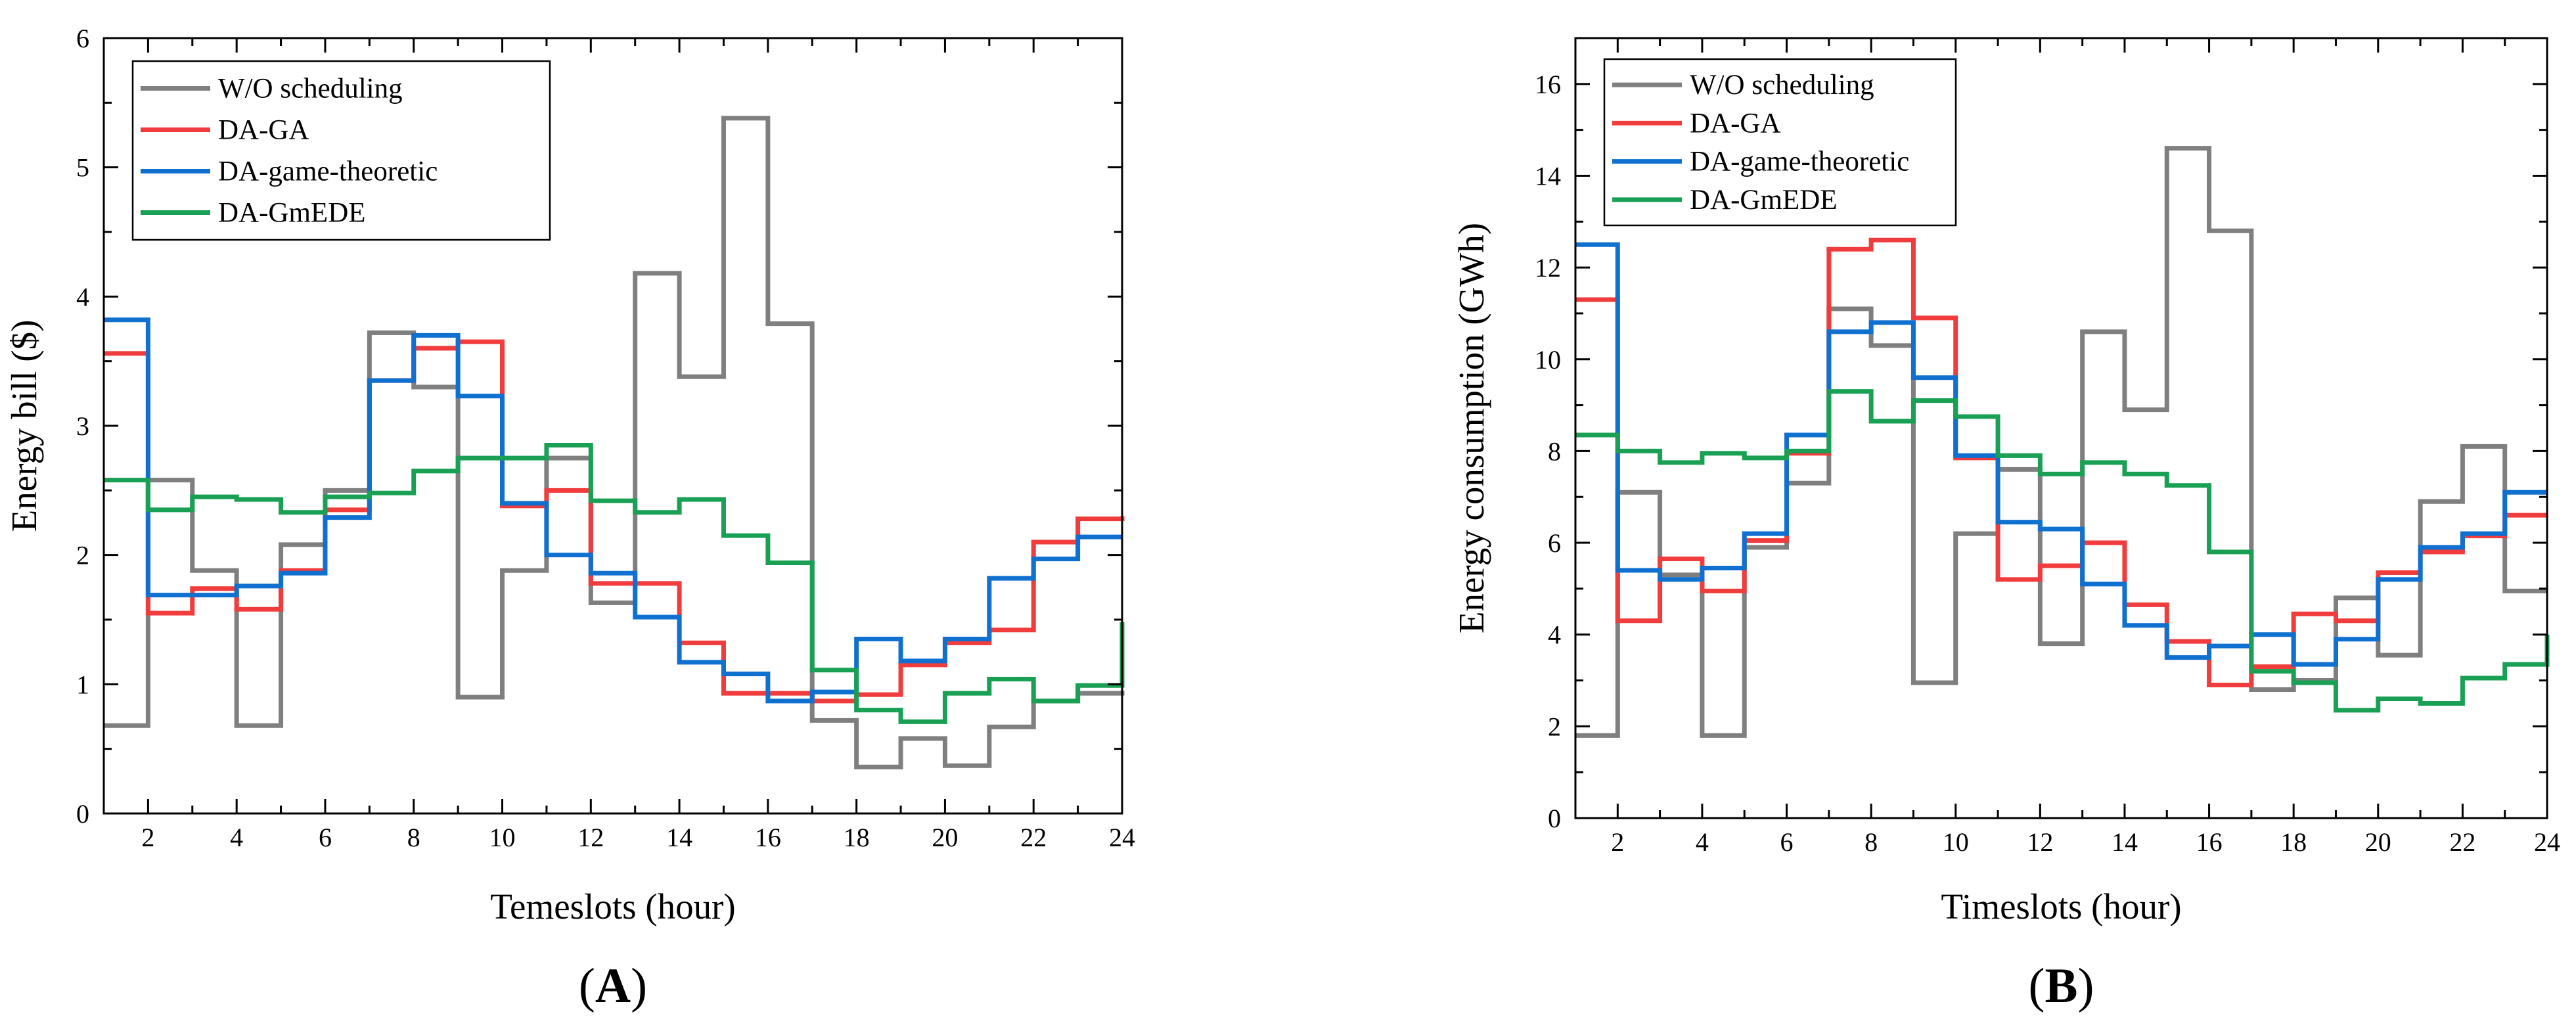 The image size is (2576, 1029). I want to click on panel-label: (A), so click(613, 986).